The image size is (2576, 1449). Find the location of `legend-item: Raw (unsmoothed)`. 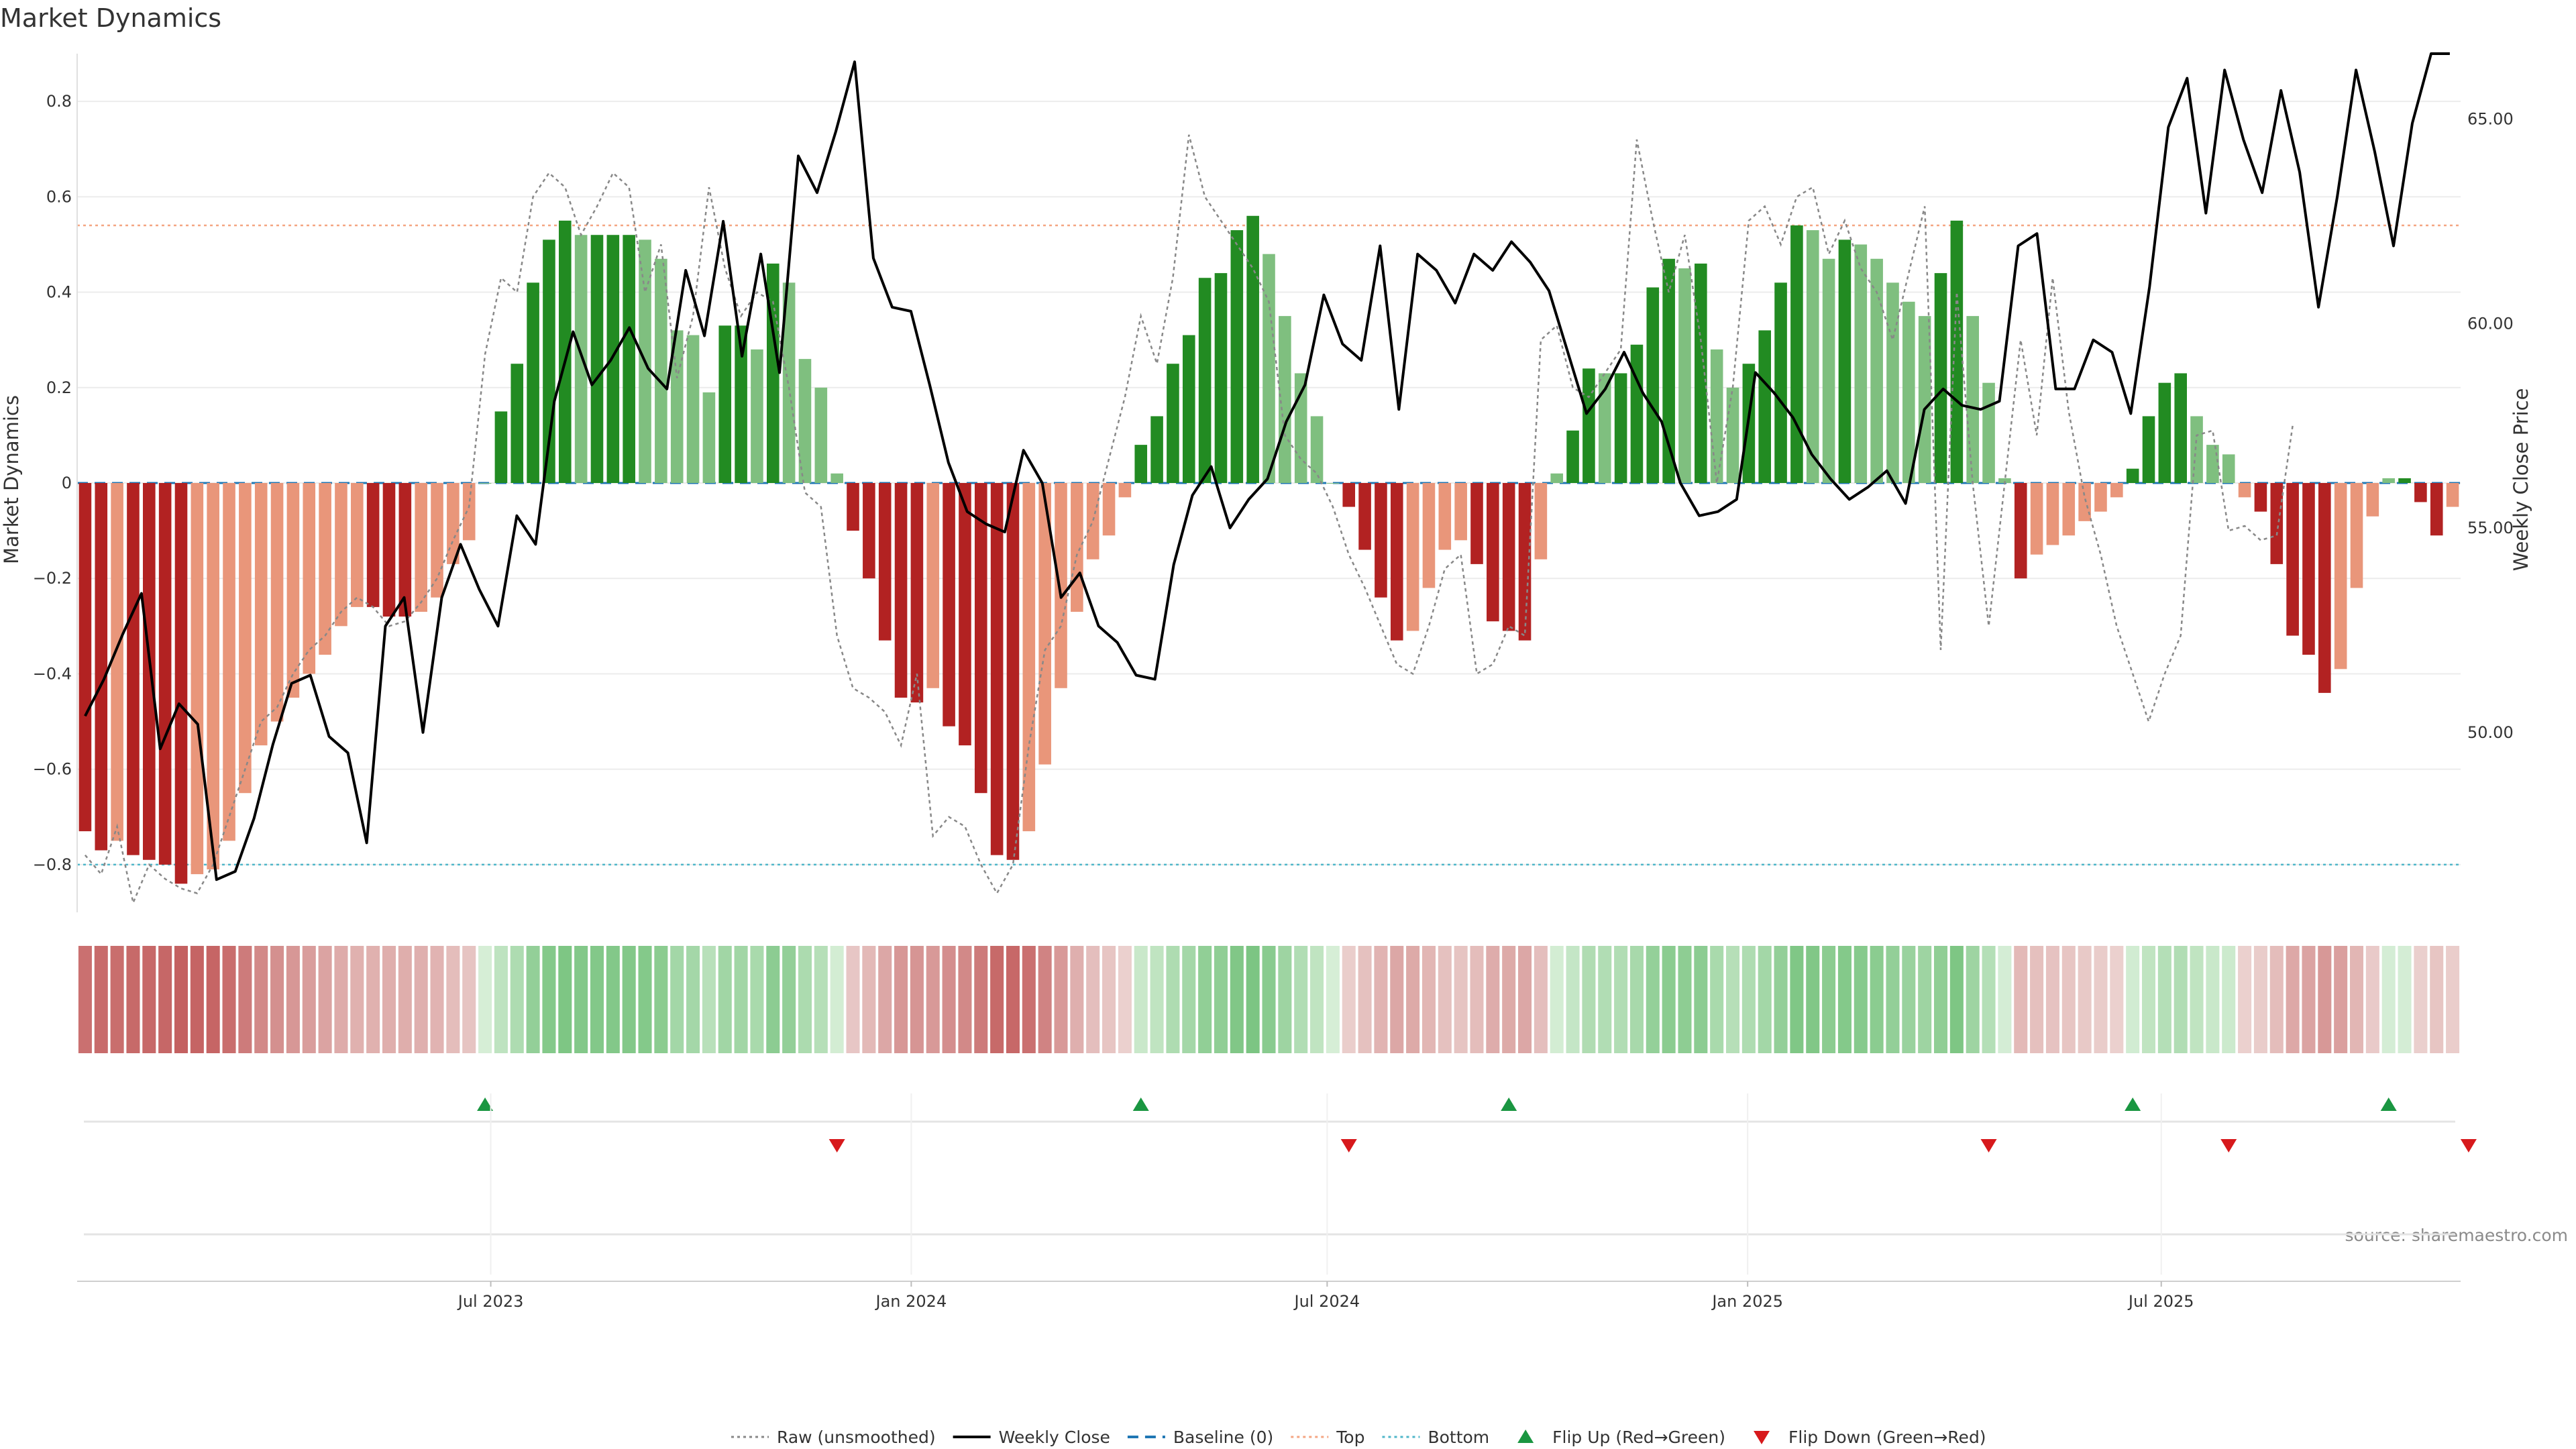

legend-item: Raw (unsmoothed) is located at coordinates (833, 1437).